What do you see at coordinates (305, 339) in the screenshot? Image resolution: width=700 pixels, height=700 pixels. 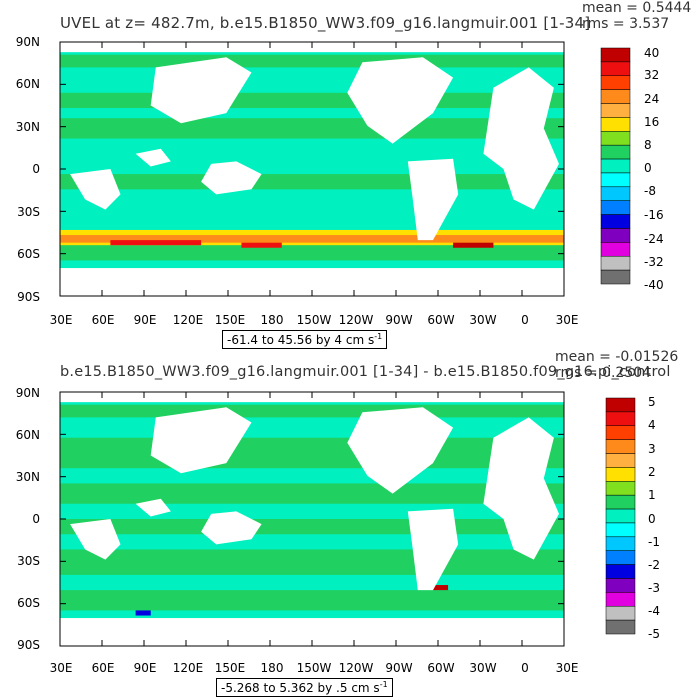 I see `panel1-range-label: -61.4 to 45.56 by 4 cm s-1` at bounding box center [305, 339].